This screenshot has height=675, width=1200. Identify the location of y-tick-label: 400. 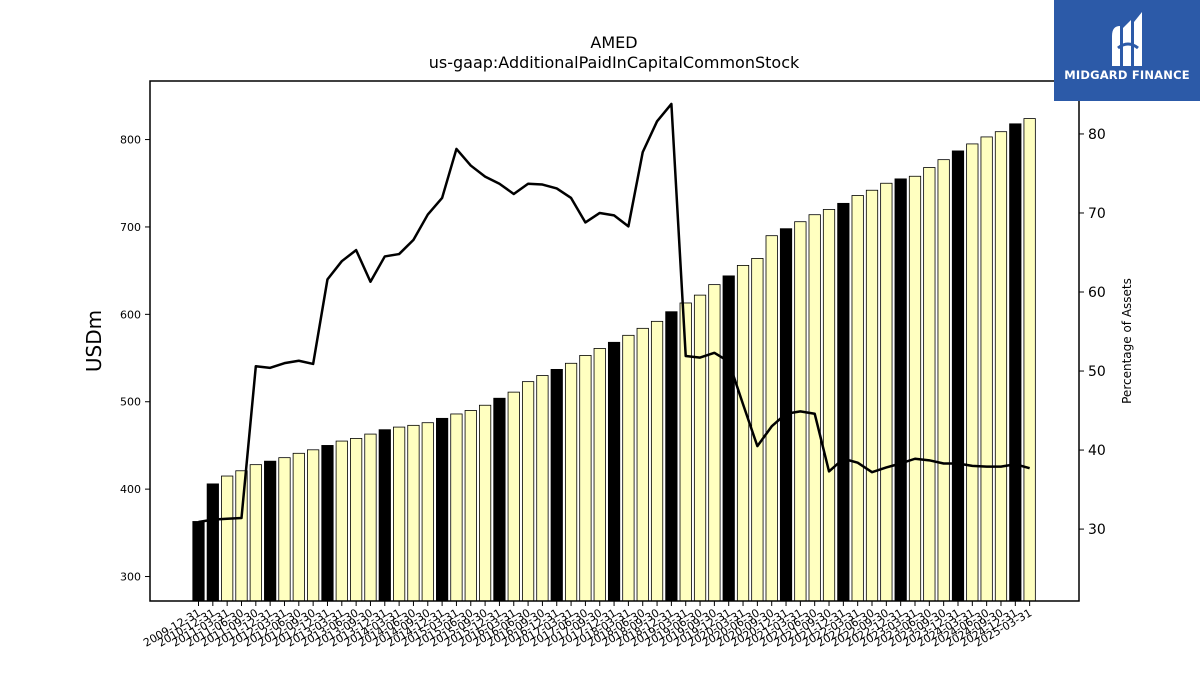
(130, 489).